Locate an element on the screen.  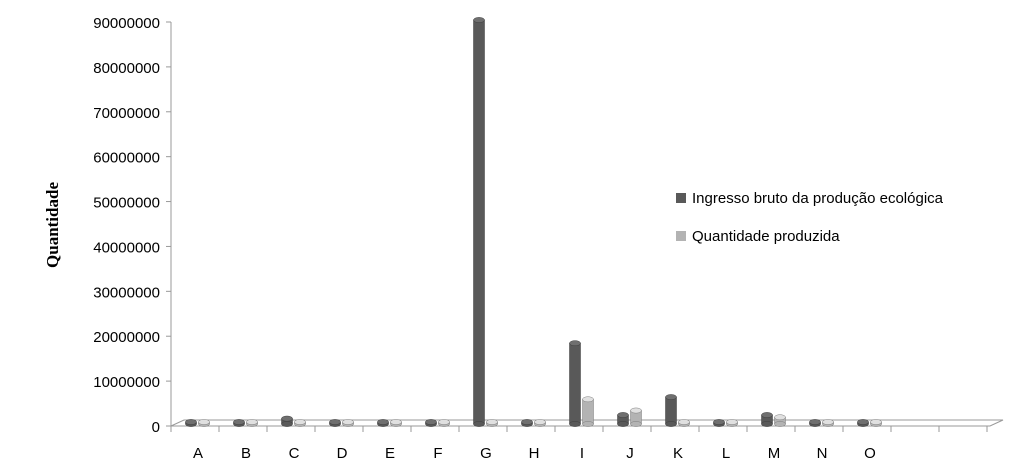
bar-ingresso-I is located at coordinates (575, 383).